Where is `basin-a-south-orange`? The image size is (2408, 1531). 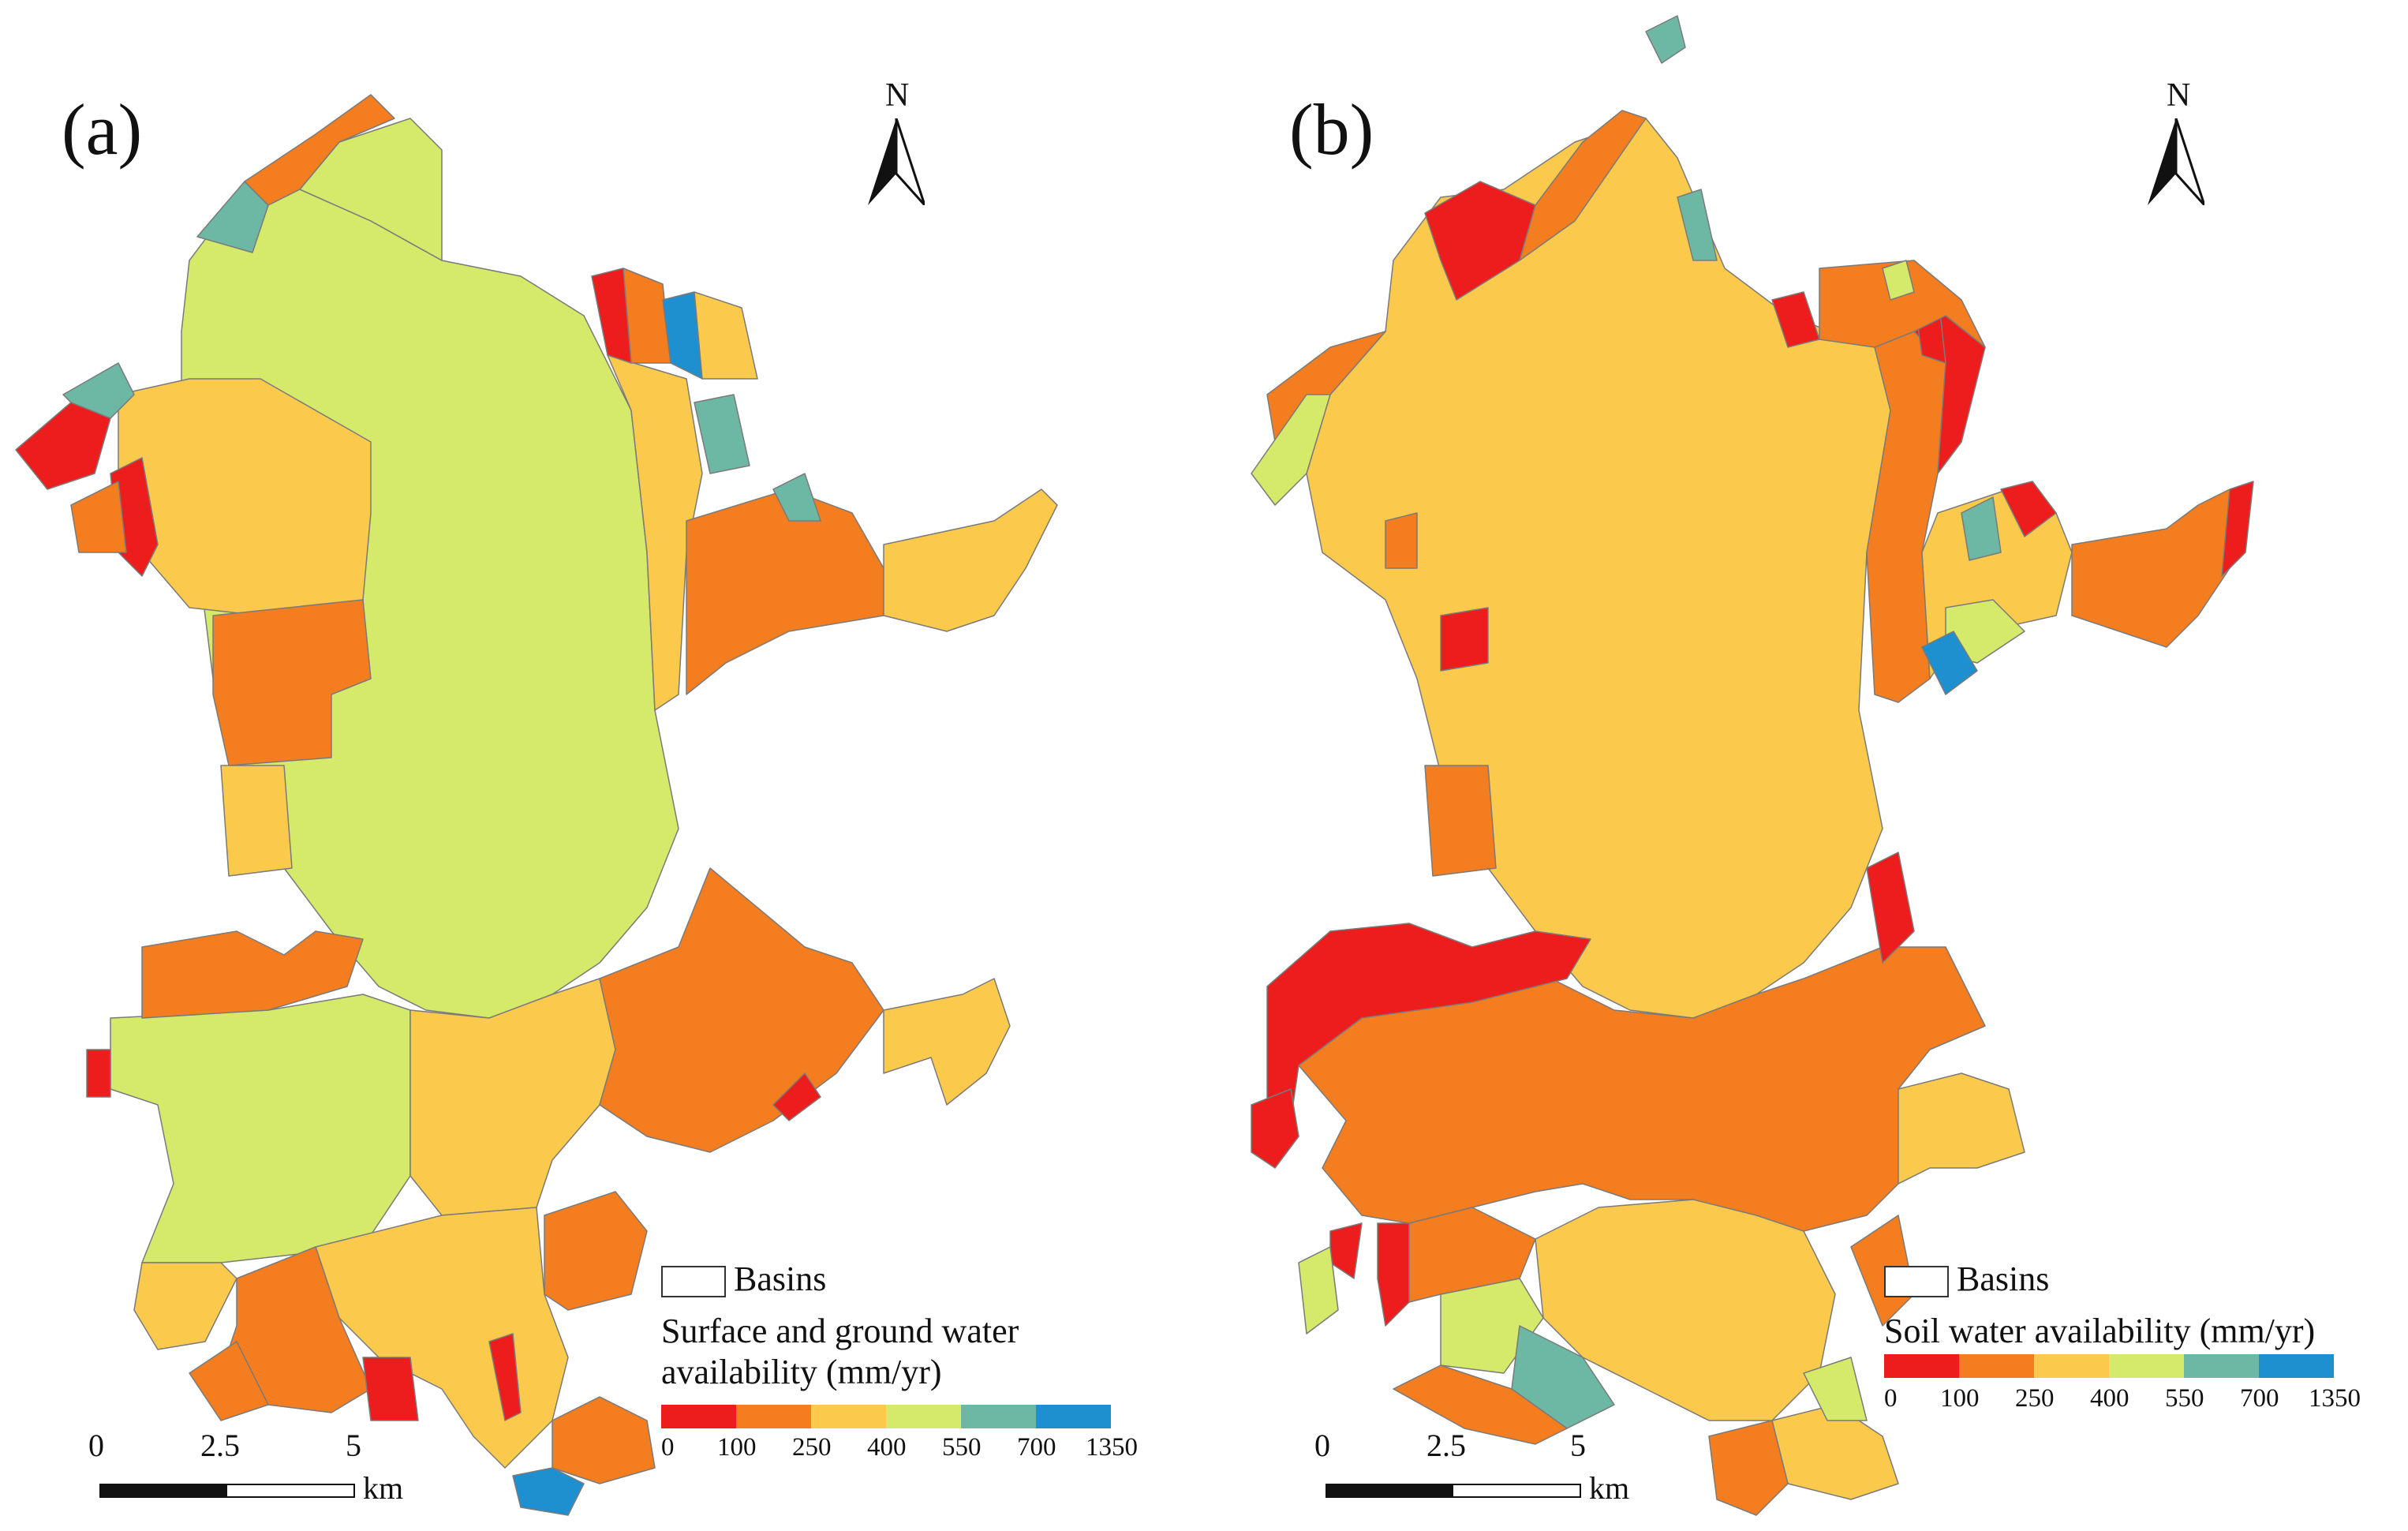
basin-a-south-orange is located at coordinates (296, 1329).